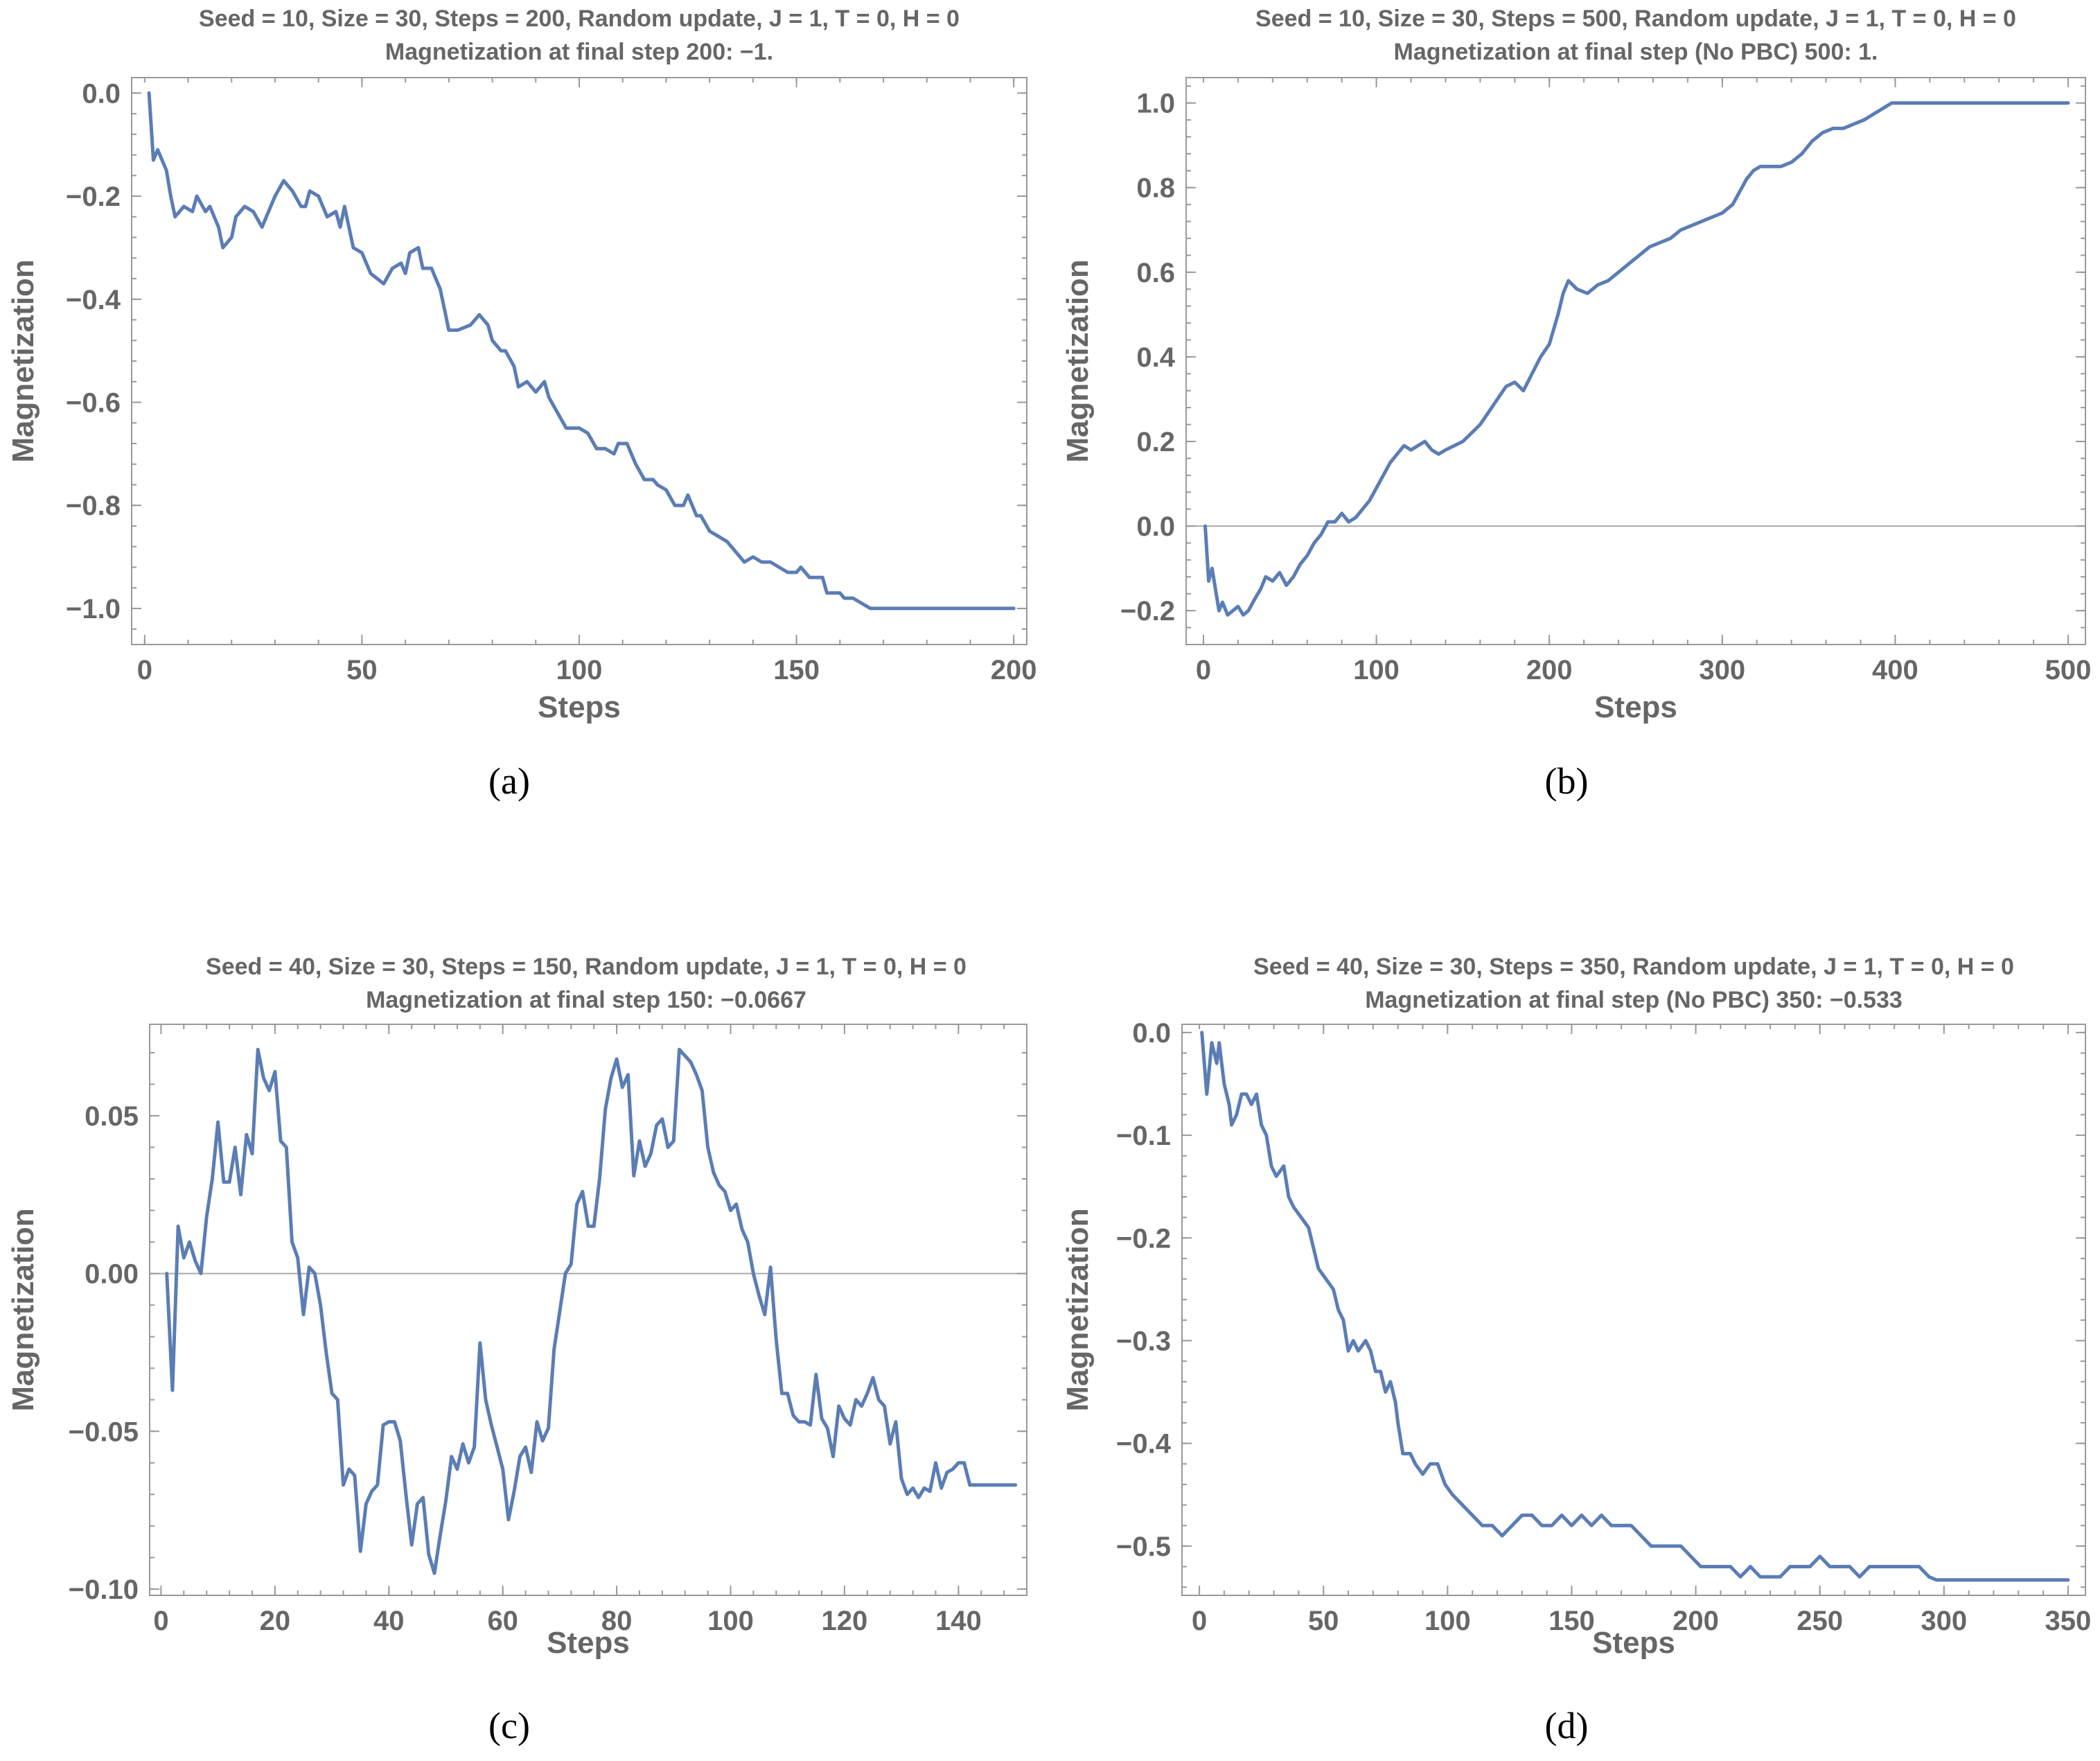 The image size is (2100, 1761). Describe the element at coordinates (1143, 1547) in the screenshot. I see `y-tick-label: −0.5` at that location.